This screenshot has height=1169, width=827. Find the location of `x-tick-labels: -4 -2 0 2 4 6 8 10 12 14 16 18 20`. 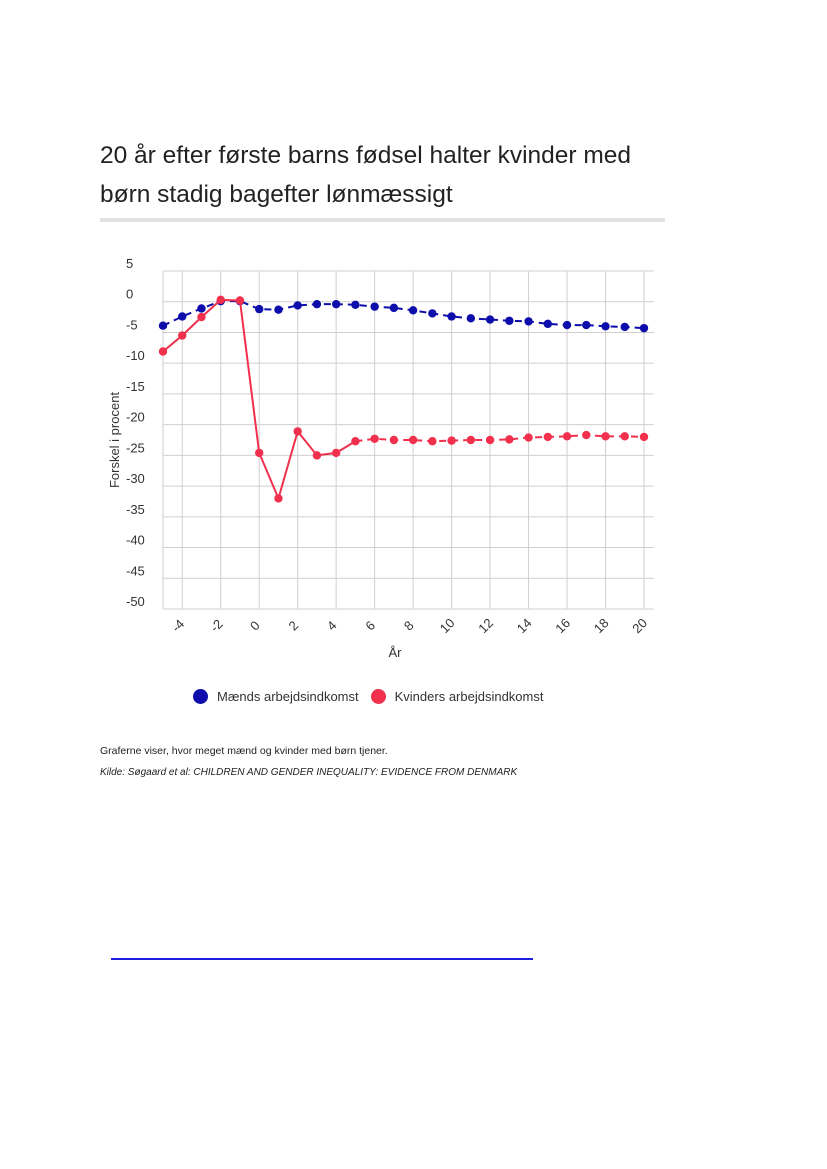

x-tick-labels: -4 -2 0 2 4 6 8 10 12 14 16 18 20 is located at coordinates (409, 625).